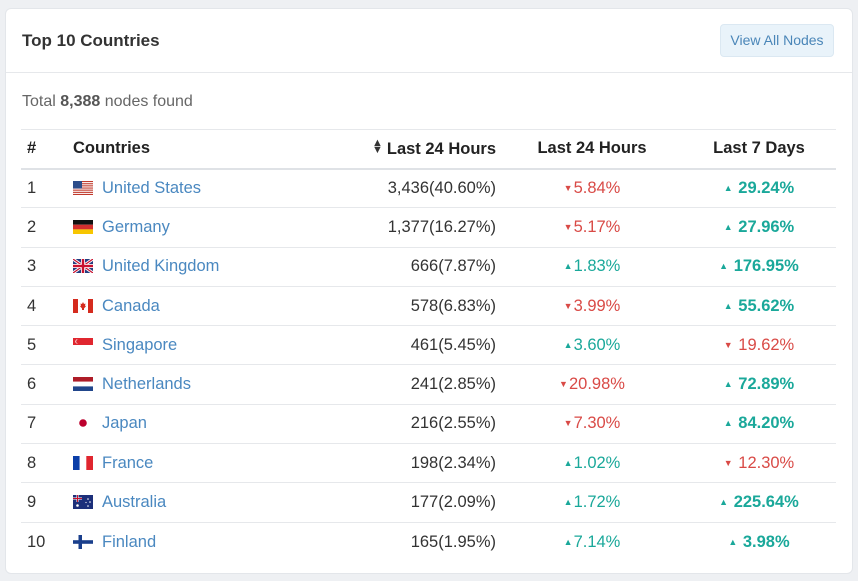 The height and width of the screenshot is (581, 858). Describe the element at coordinates (136, 226) in the screenshot. I see `country-link: Germany` at that location.